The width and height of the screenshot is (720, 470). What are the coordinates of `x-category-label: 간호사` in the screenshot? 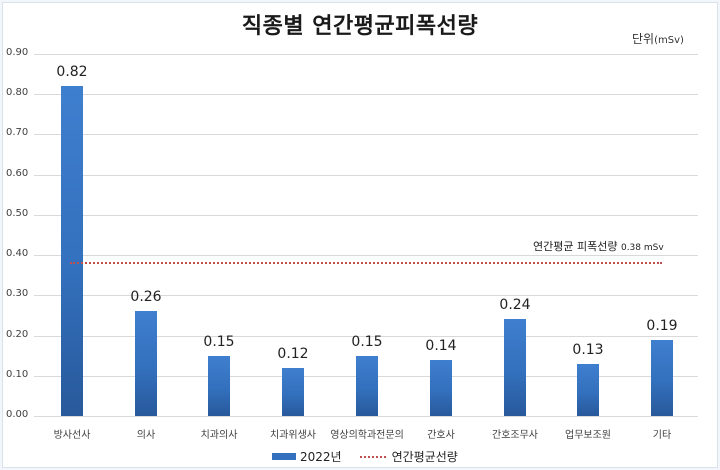 It's located at (441, 435).